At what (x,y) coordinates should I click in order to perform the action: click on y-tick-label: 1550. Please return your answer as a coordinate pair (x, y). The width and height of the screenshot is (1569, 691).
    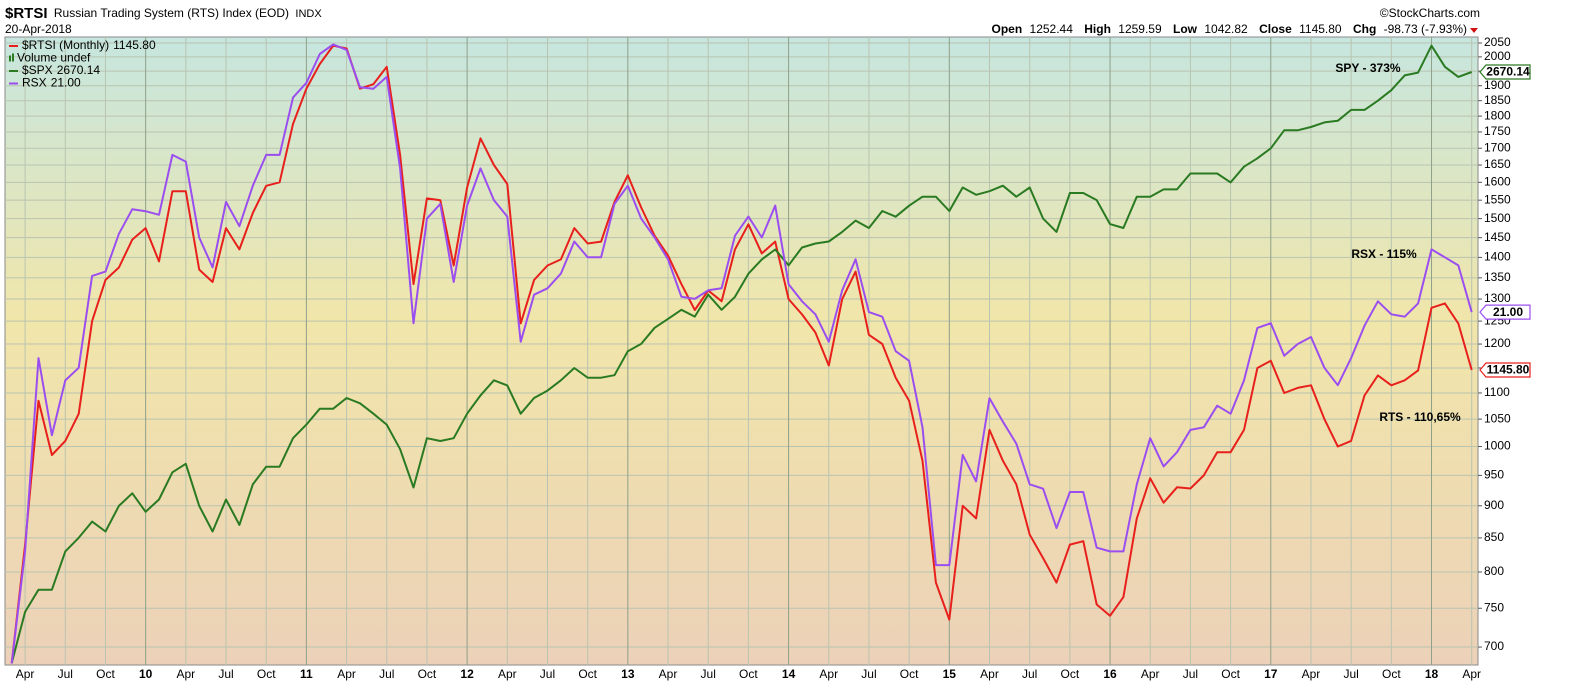
    Looking at the image, I should click on (1497, 199).